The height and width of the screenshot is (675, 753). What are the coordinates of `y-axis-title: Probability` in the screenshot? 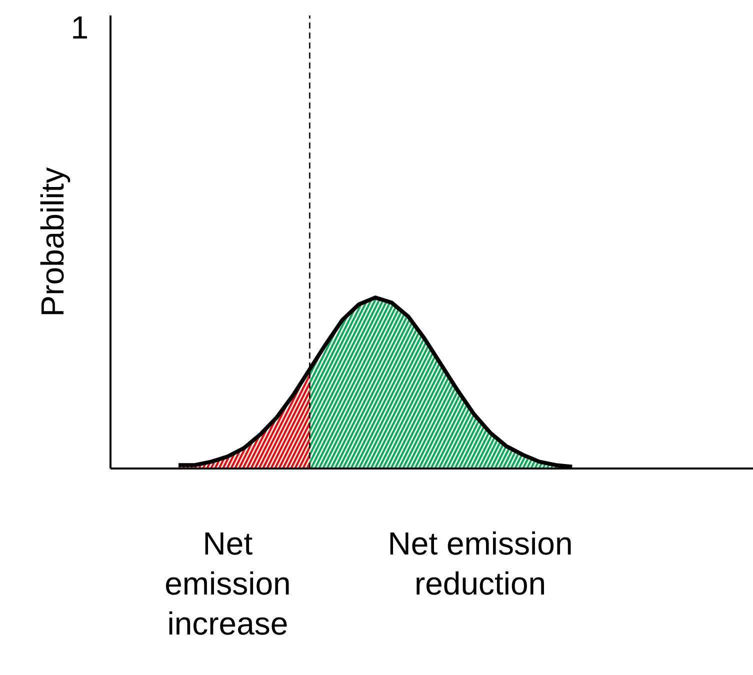 It's located at (52, 242).